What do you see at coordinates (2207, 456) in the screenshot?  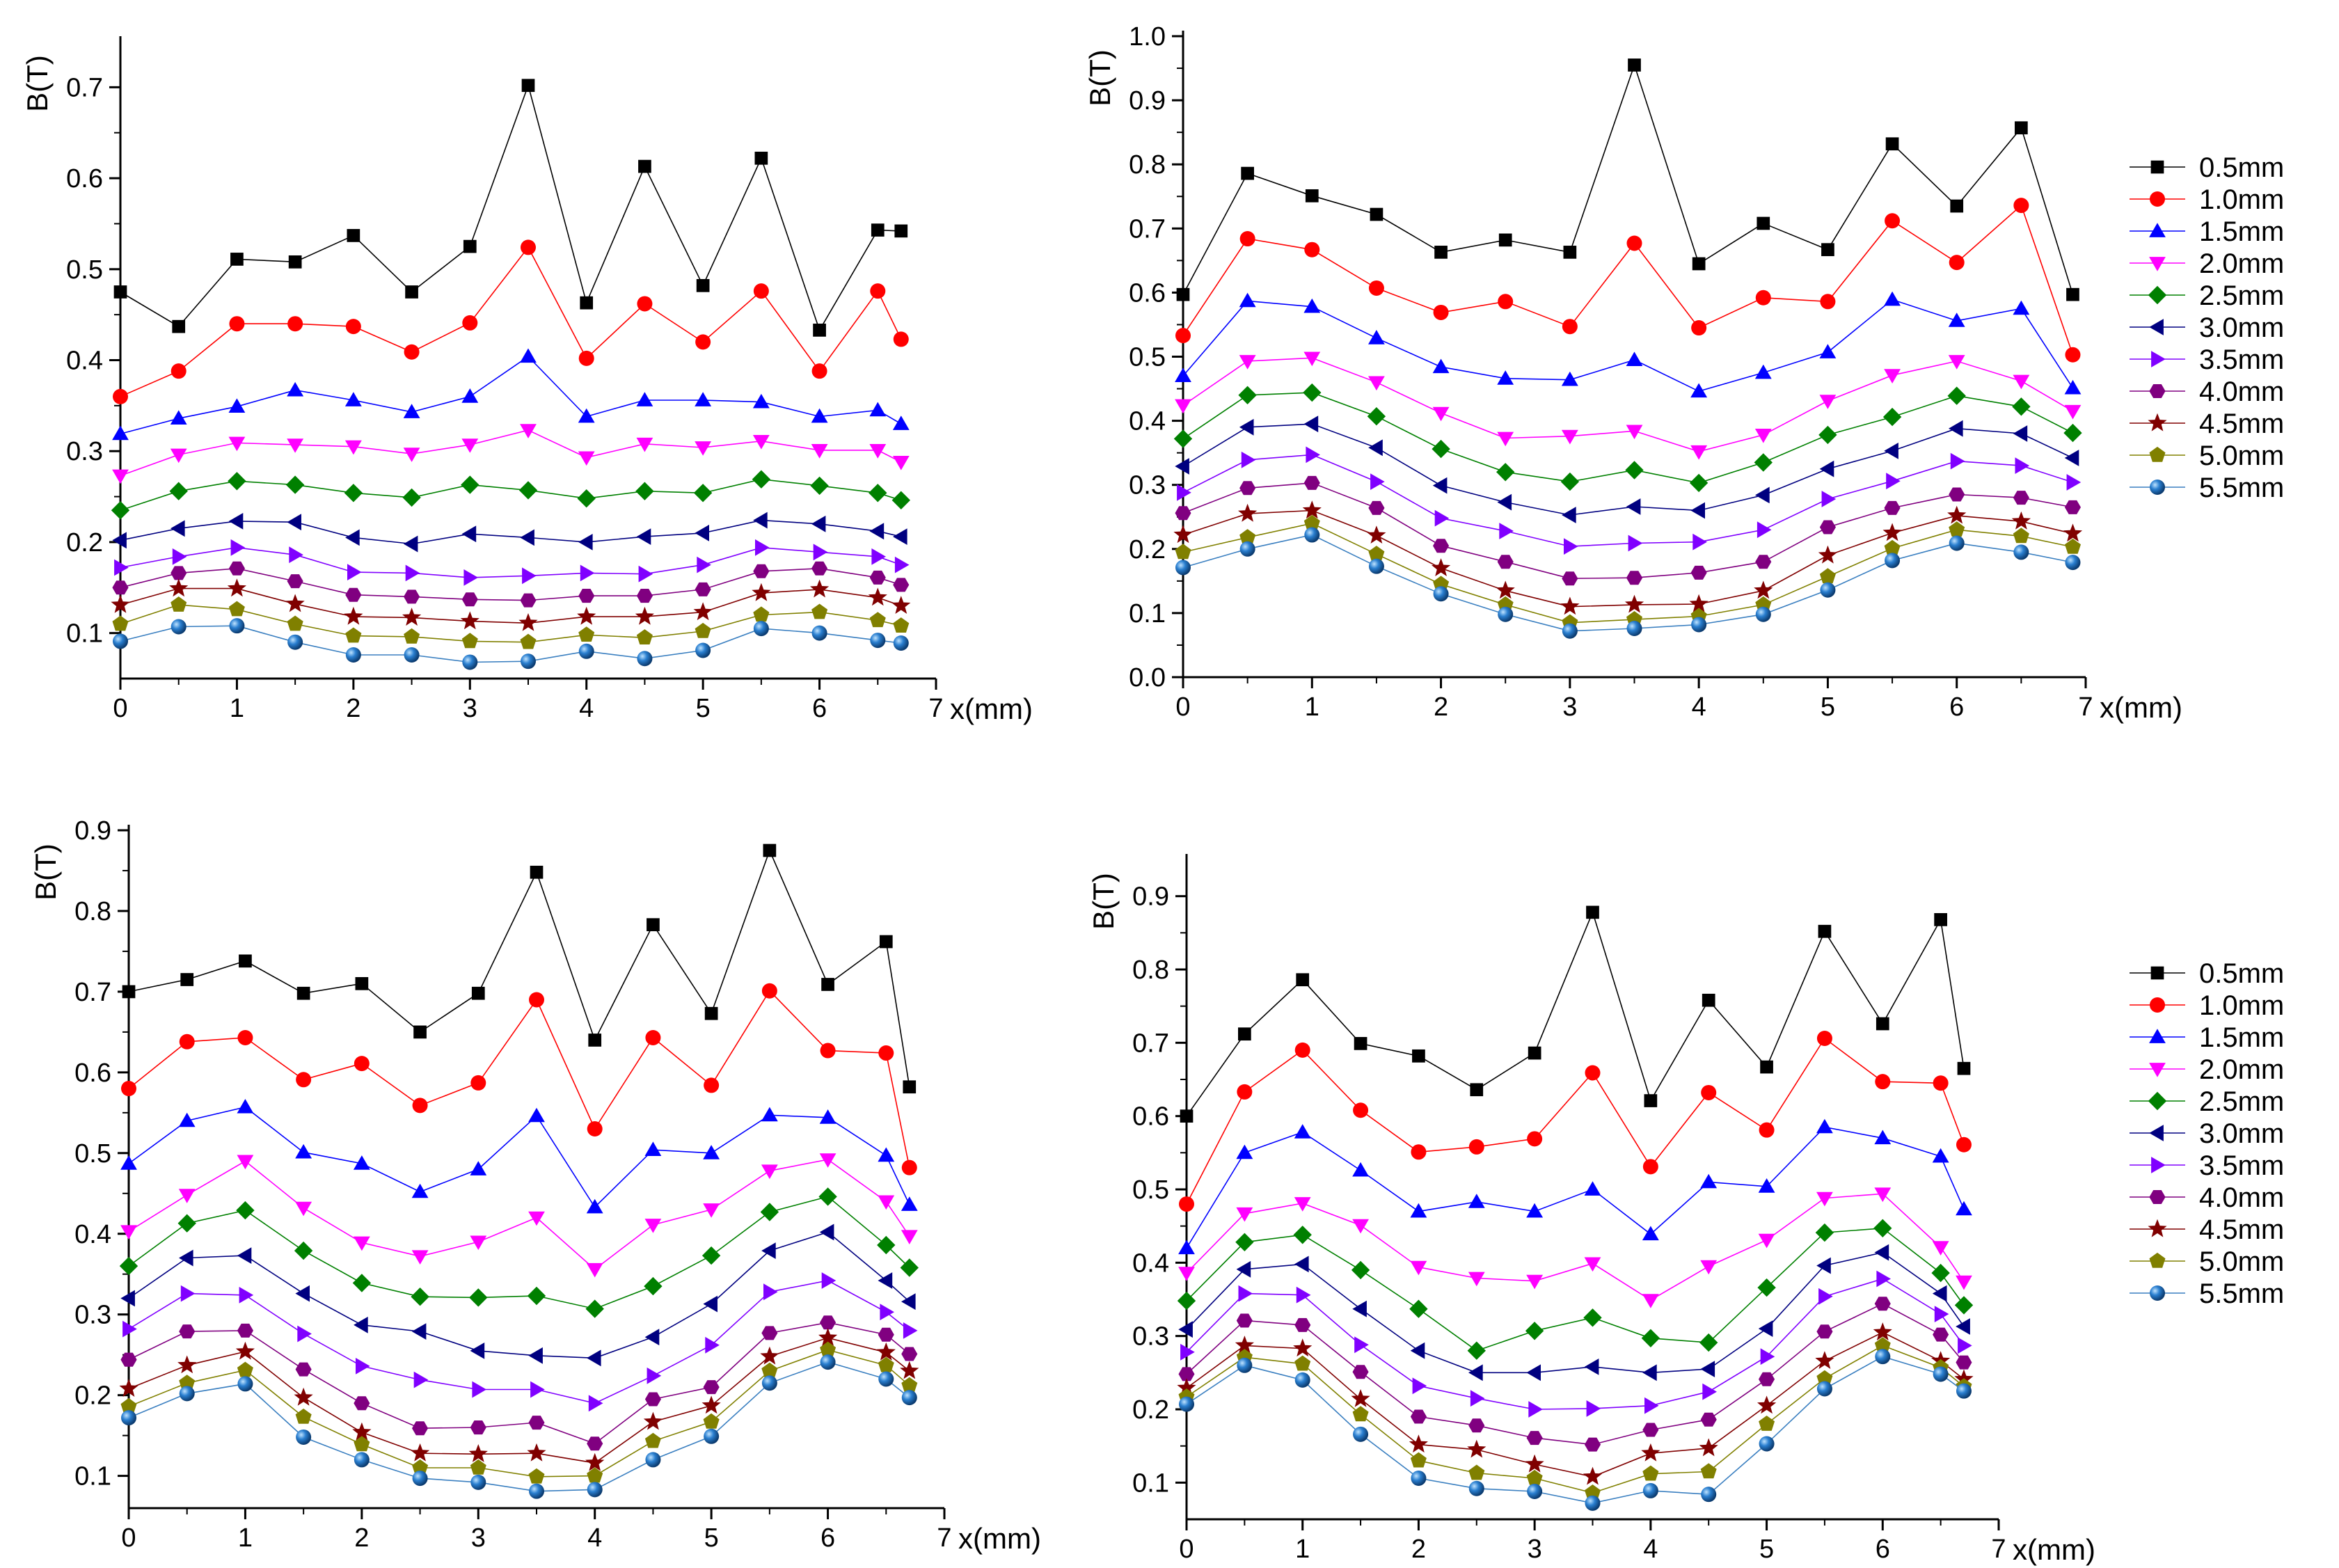 I see `legend-item: 5.0mm` at bounding box center [2207, 456].